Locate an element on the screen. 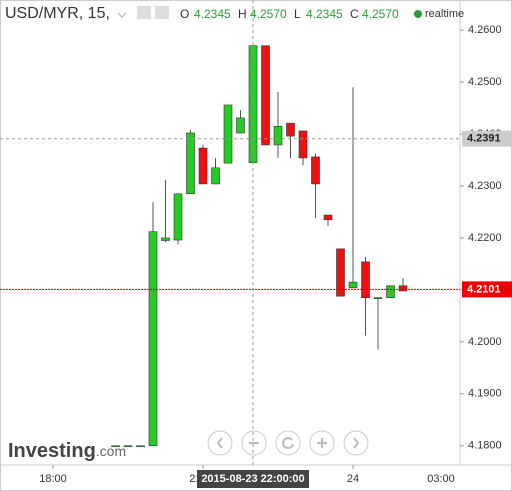 The width and height of the screenshot is (512, 491). status: realtime is located at coordinates (444, 14).